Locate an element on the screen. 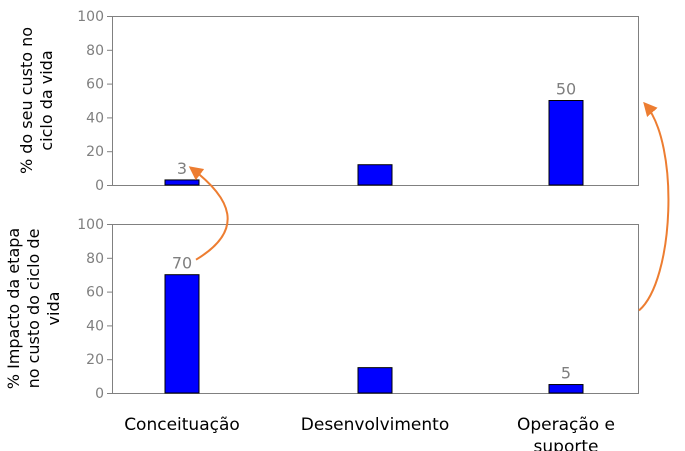 This screenshot has width=685, height=451. top-y-axis-title: % do seu custo nociclo da vida is located at coordinates (36, 100).